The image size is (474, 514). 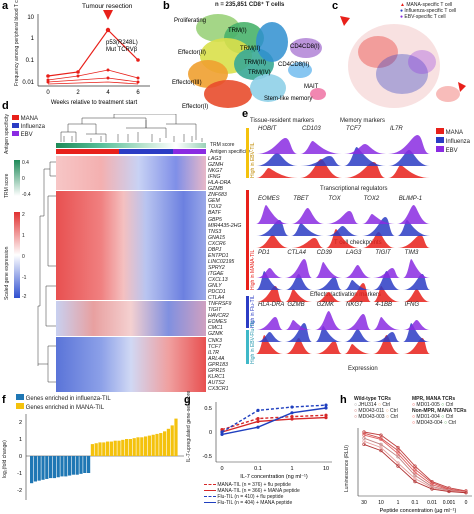 I want to click on expr-tick-0: 2, so click(x=23, y=215).